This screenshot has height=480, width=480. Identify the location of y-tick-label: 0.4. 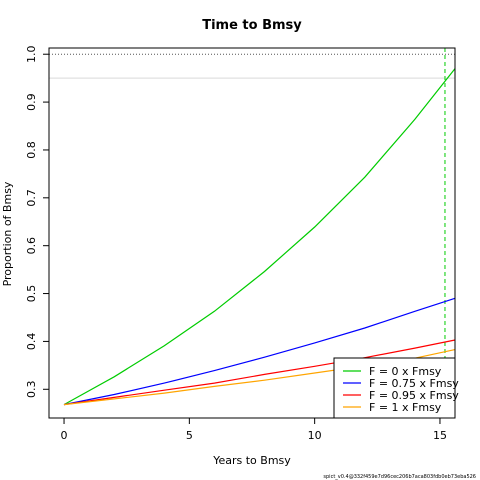
(31, 342).